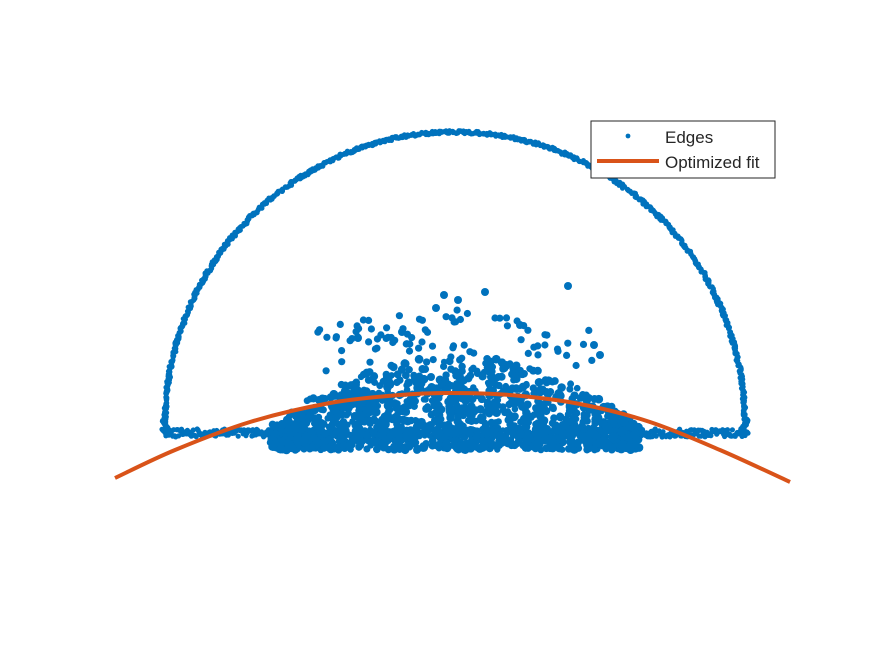 The image size is (875, 656). What do you see at coordinates (689, 137) in the screenshot?
I see `legend-edges-label: Edges` at bounding box center [689, 137].